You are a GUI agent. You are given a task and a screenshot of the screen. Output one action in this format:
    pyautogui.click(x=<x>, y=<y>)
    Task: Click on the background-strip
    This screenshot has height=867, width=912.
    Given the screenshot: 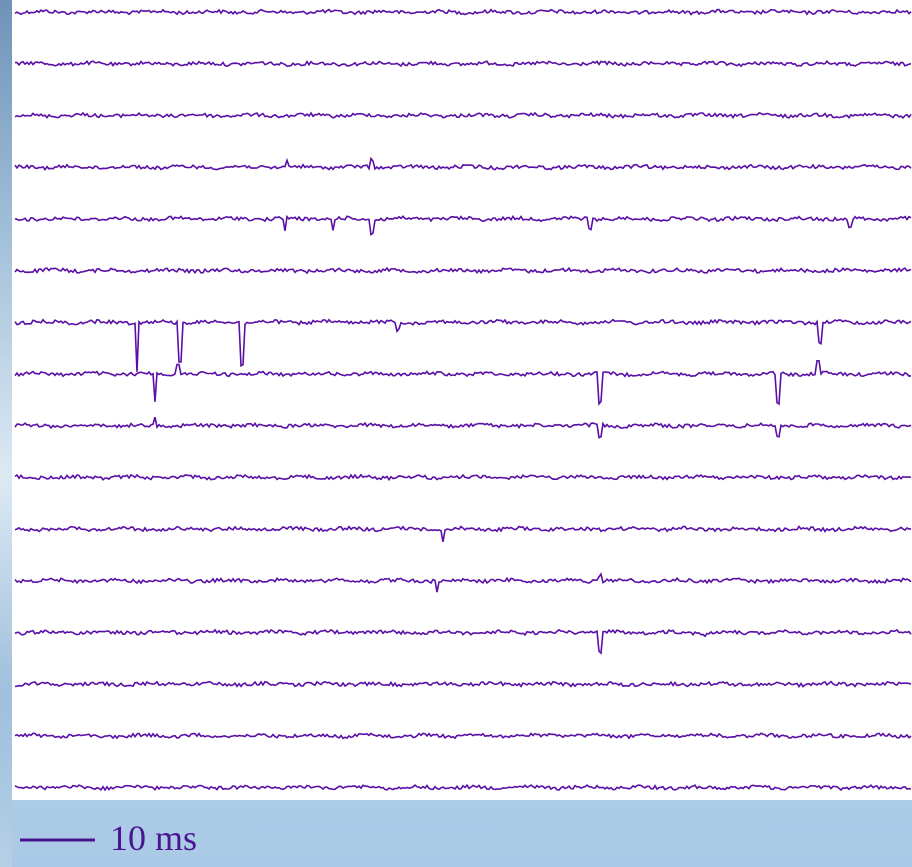 What is the action you would take?
    pyautogui.click(x=6, y=433)
    